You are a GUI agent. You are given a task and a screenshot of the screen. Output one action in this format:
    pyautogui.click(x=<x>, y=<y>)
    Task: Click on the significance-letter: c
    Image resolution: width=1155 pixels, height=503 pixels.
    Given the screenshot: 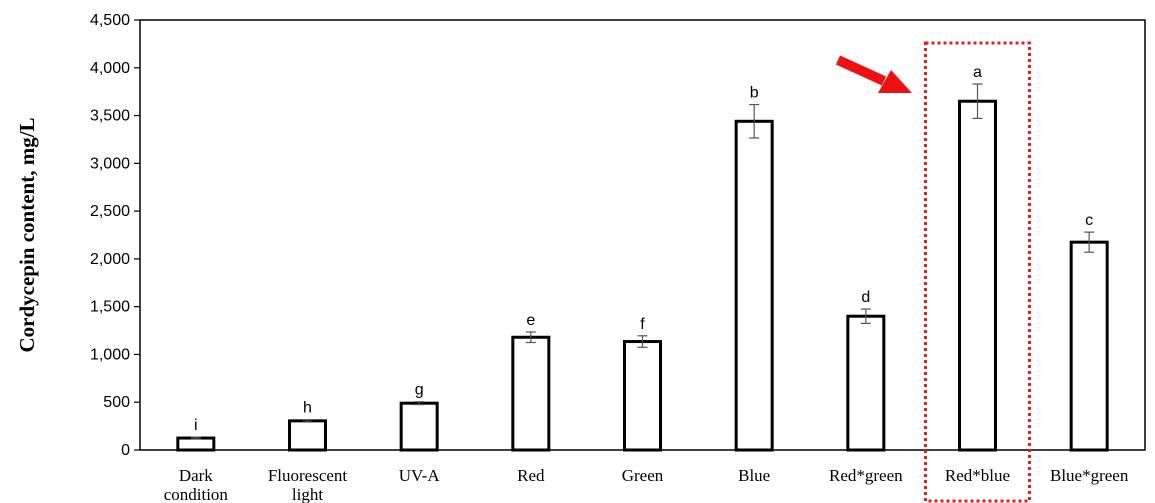 What is the action you would take?
    pyautogui.click(x=1089, y=220)
    